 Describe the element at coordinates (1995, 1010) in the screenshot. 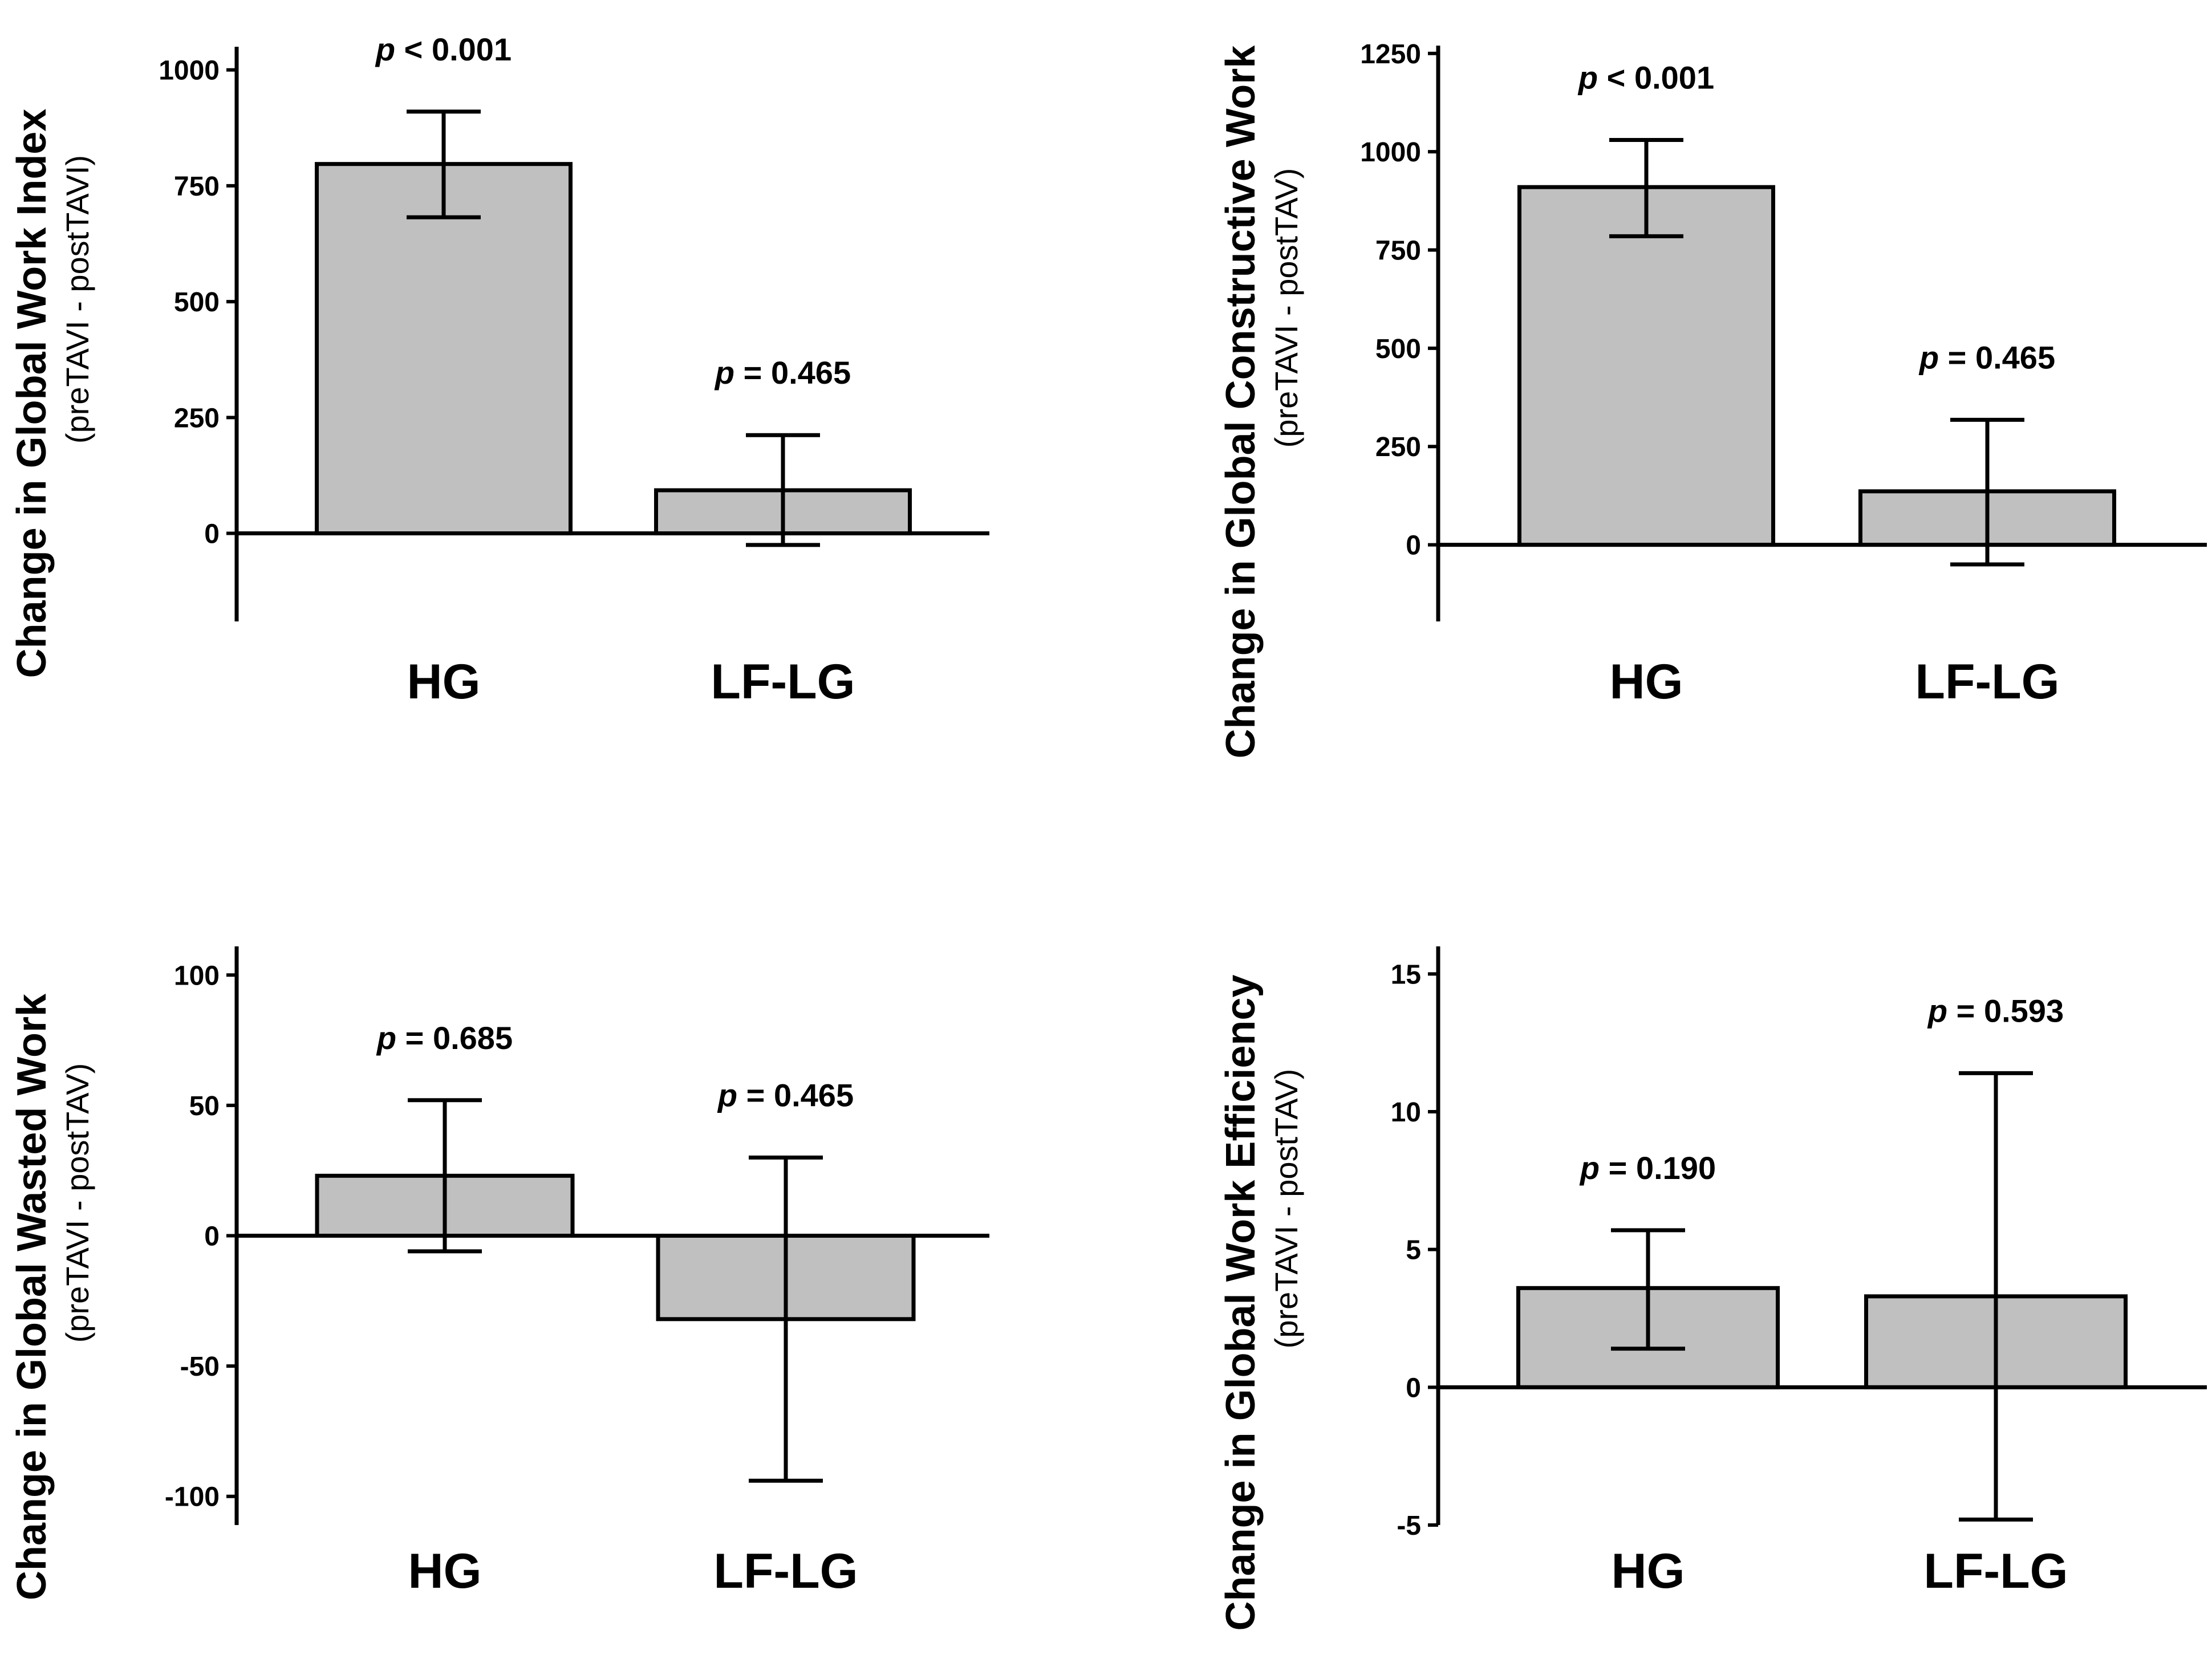

I see `p-value-lf-lg: p = 0.593` at that location.